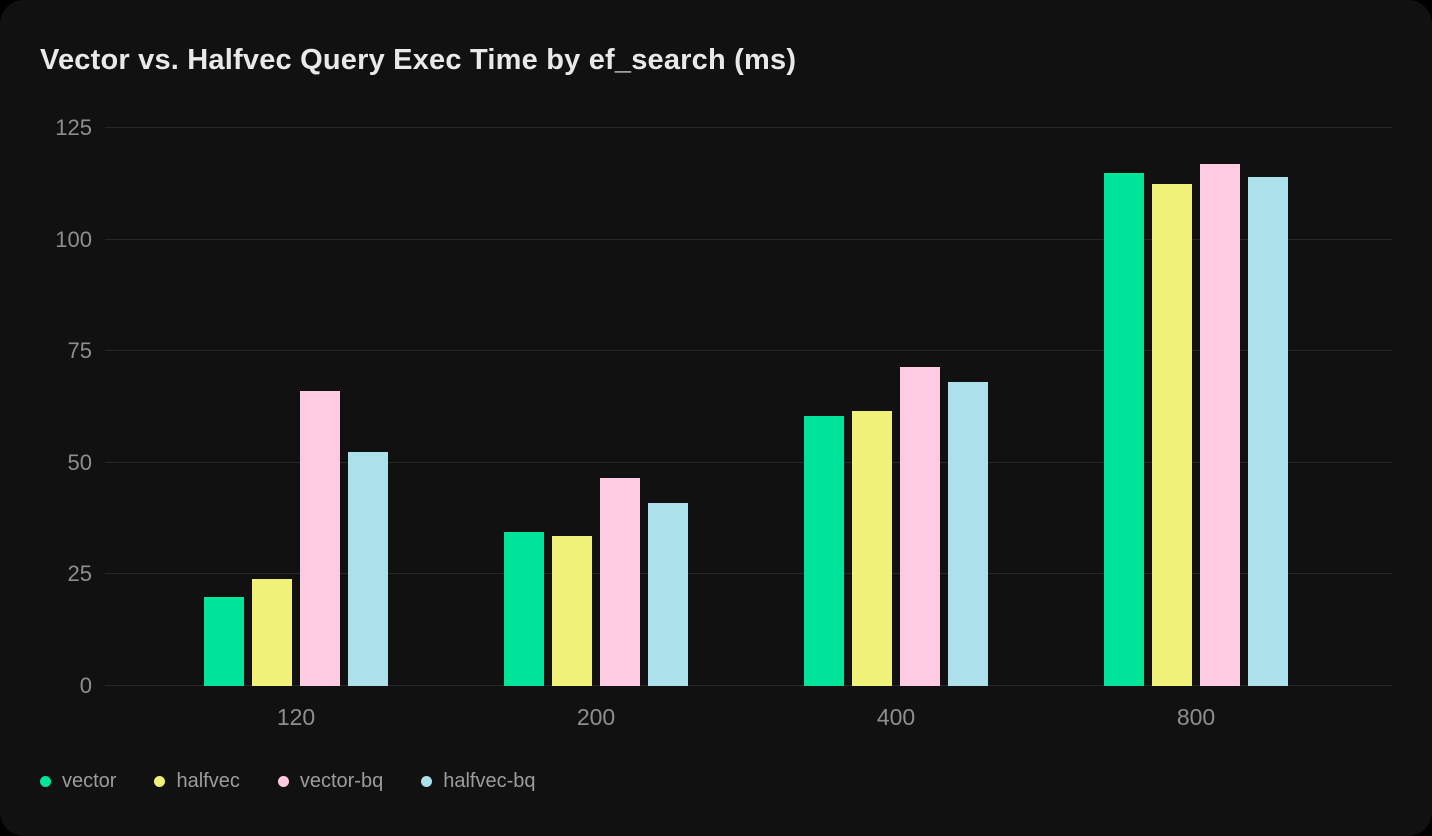 This screenshot has width=1432, height=836. What do you see at coordinates (85, 685) in the screenshot?
I see `y-tick-label: 0` at bounding box center [85, 685].